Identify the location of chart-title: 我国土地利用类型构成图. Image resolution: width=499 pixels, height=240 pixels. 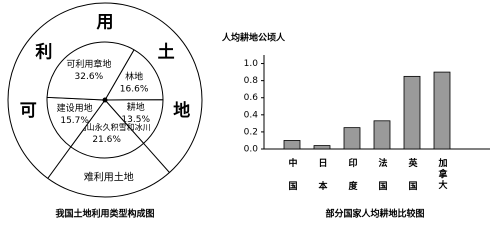
(104, 214).